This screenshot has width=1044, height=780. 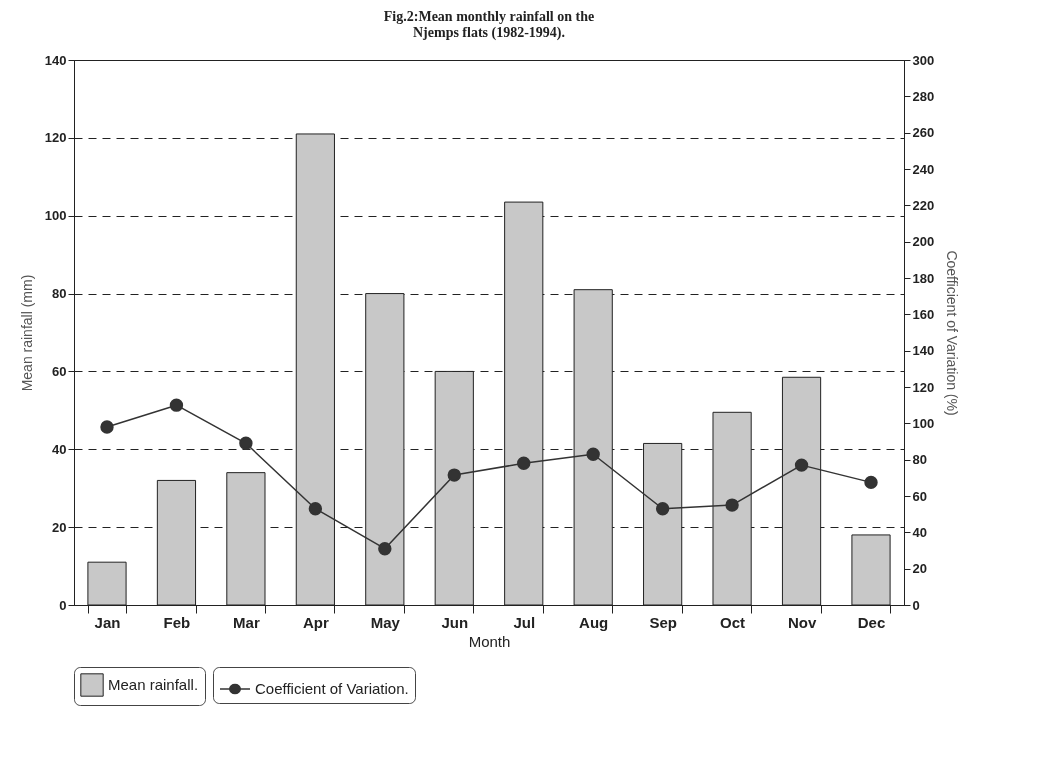 What do you see at coordinates (923, 96) in the screenshot?
I see `y2-tick-label: 280` at bounding box center [923, 96].